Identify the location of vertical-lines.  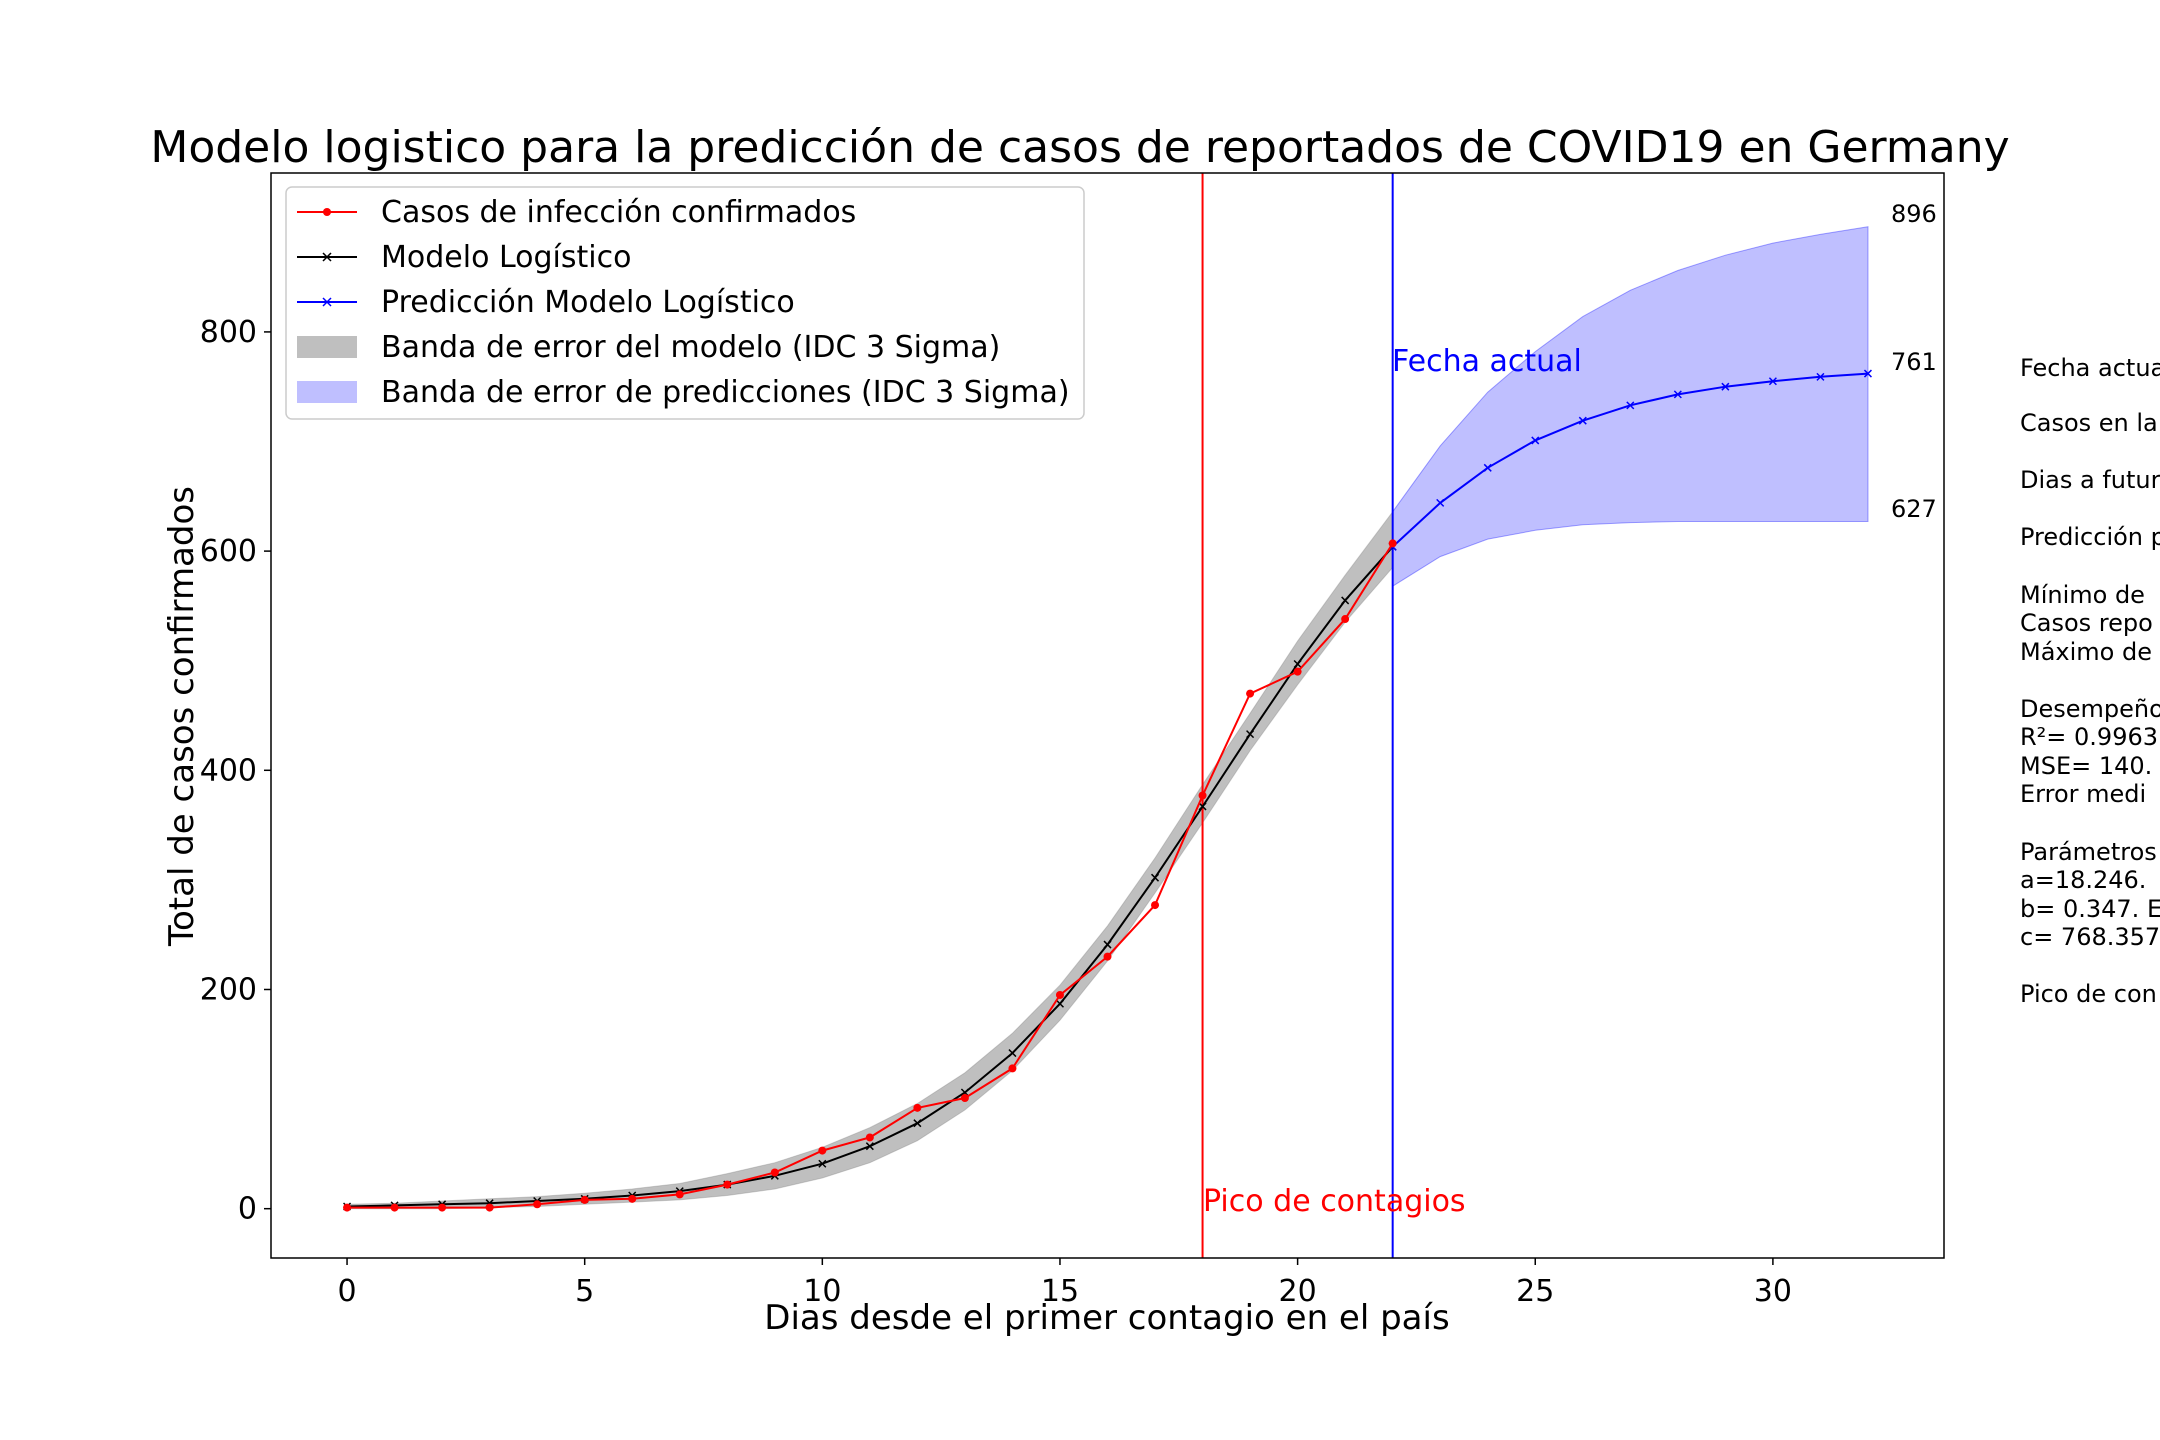
(1297, 715).